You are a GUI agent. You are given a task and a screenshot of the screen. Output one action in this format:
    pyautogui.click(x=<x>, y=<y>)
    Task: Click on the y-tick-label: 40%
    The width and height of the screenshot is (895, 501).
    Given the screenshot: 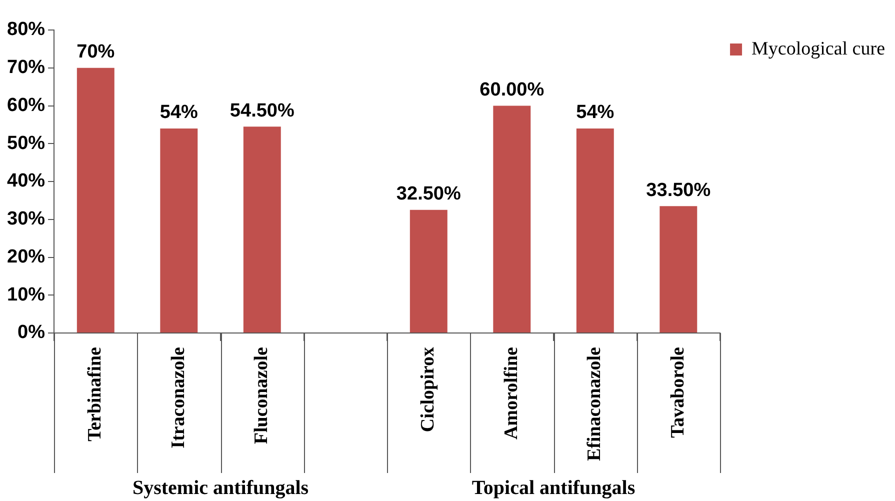 What is the action you would take?
    pyautogui.click(x=26, y=181)
    